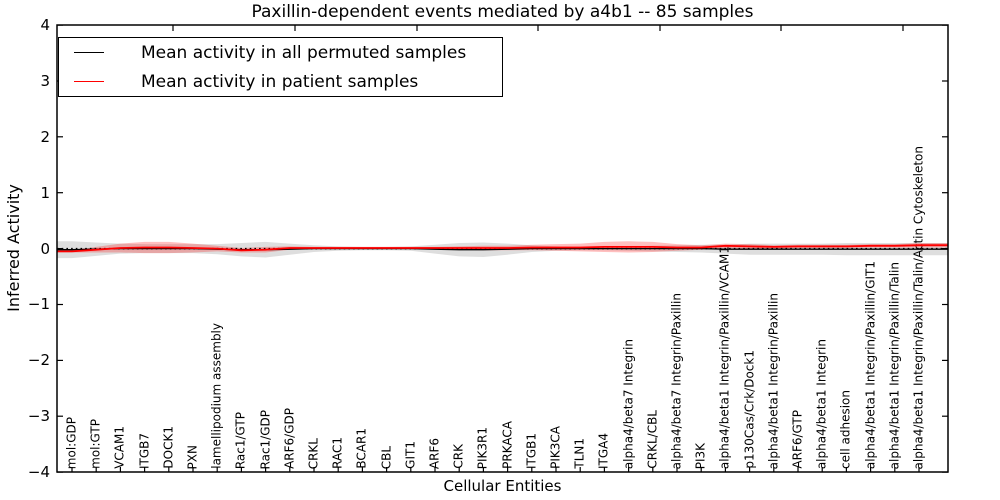  I want to click on patient-mean-line, so click(502, 248).